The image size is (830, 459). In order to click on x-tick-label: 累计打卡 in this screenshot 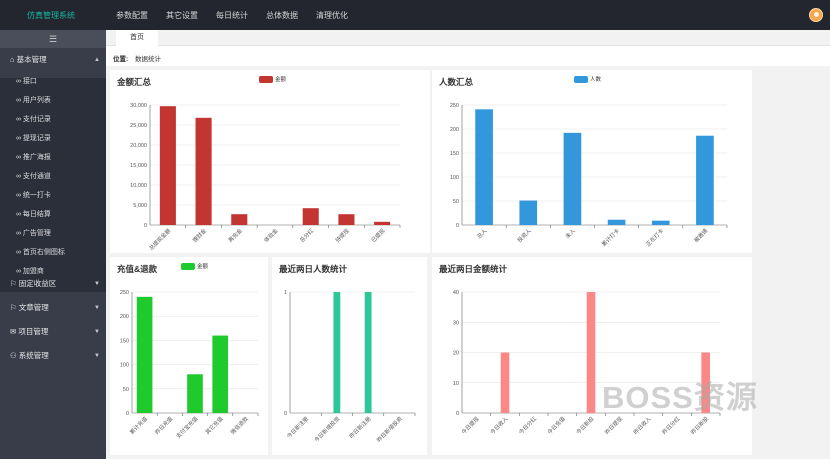, I will do `click(611, 237)`.